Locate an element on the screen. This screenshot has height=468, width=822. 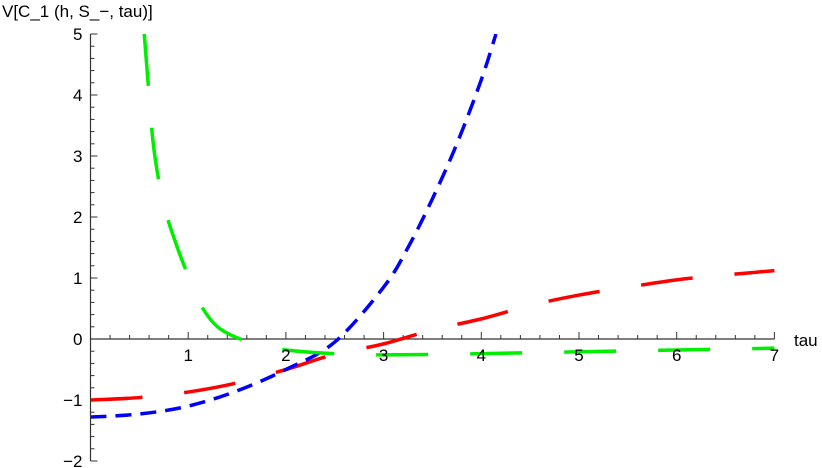
y-tick-label: −2 is located at coordinates (72, 460).